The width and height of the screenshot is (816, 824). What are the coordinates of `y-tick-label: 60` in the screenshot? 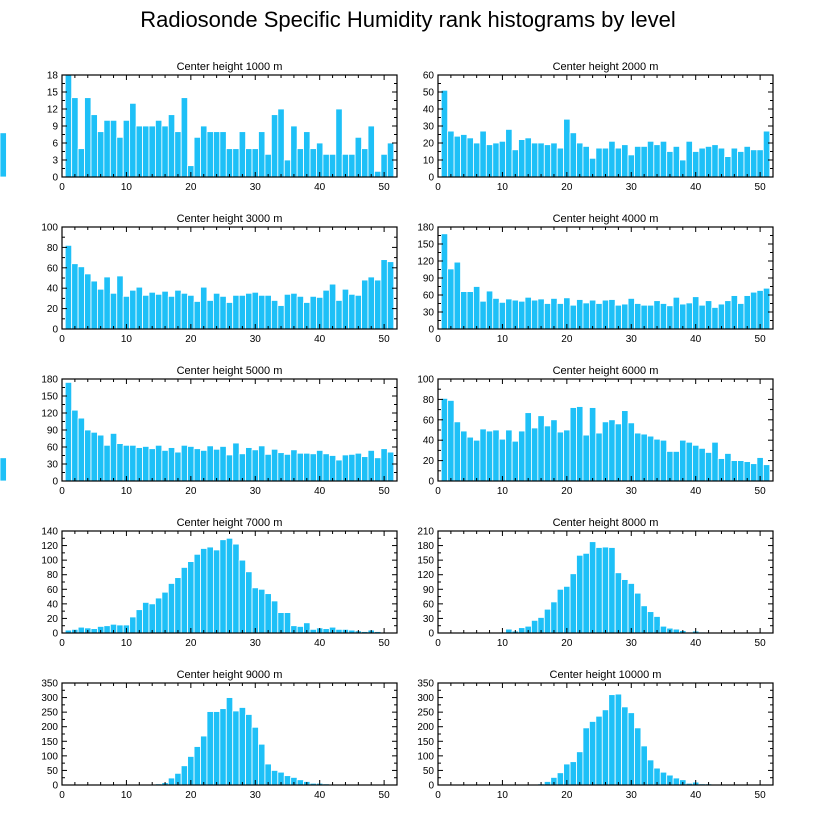 It's located at (429, 604).